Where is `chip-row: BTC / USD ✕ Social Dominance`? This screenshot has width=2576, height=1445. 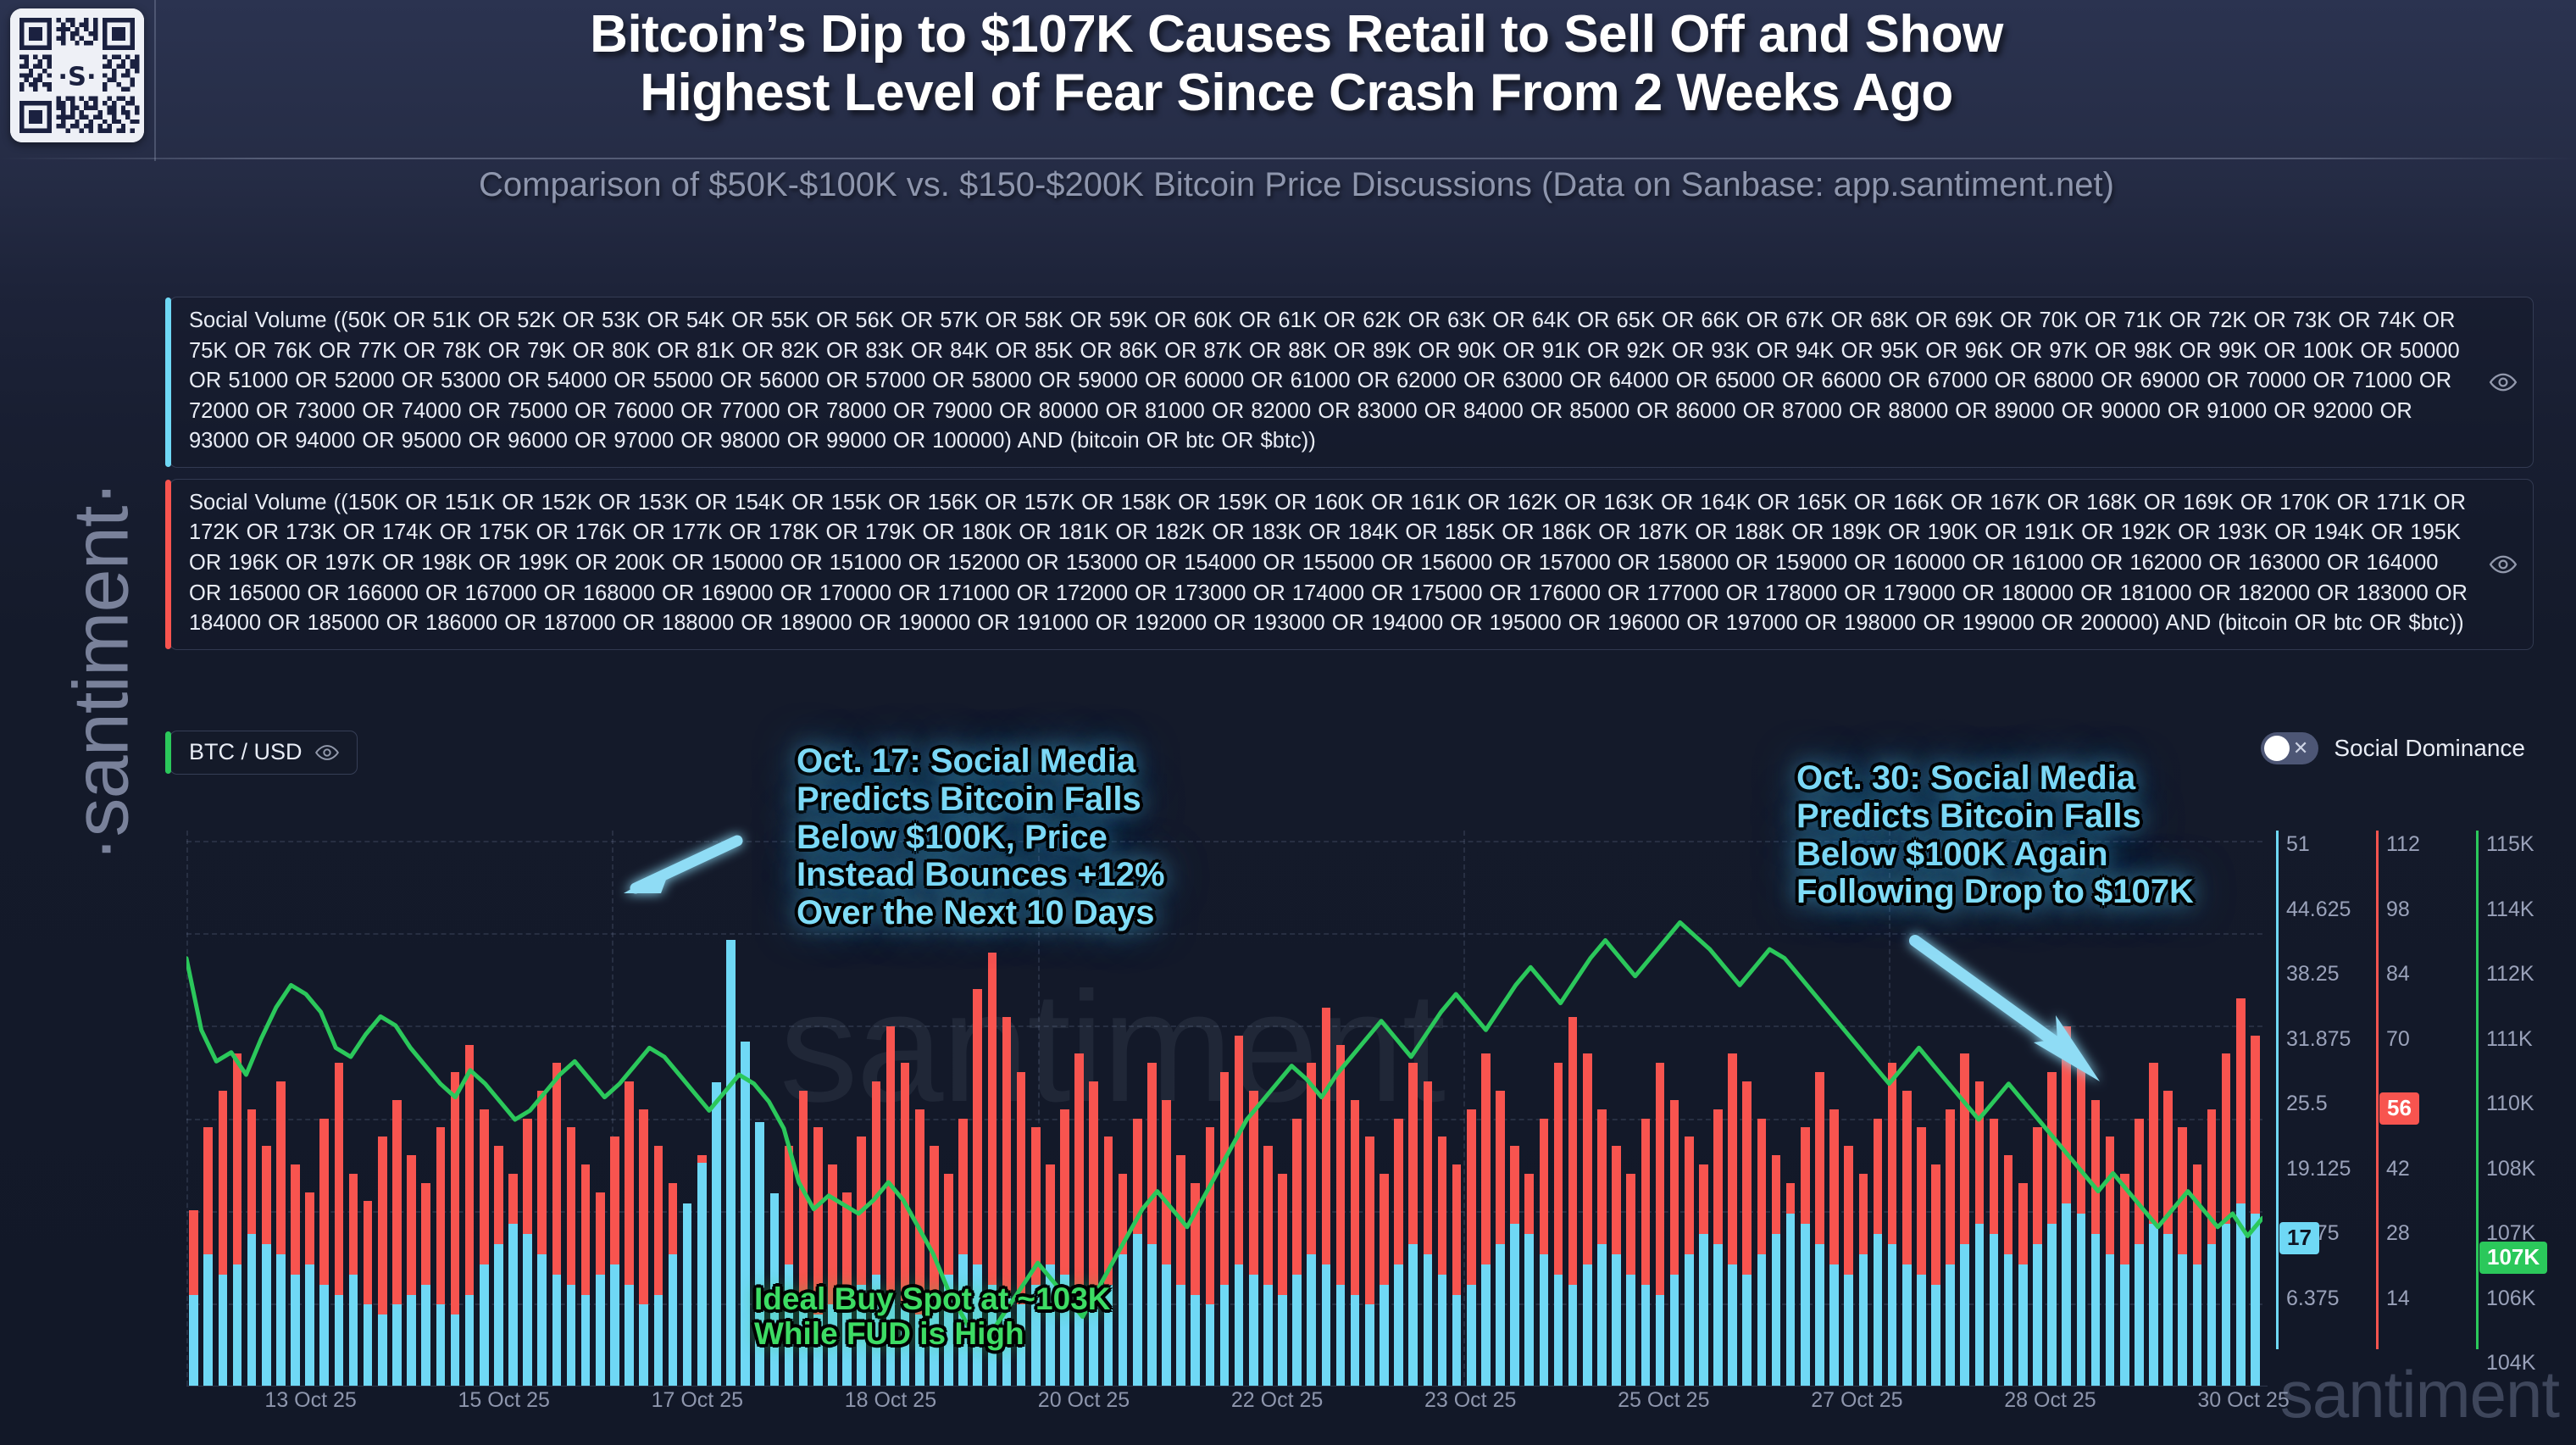
chip-row: BTC / USD ✕ Social Dominance is located at coordinates (1349, 755).